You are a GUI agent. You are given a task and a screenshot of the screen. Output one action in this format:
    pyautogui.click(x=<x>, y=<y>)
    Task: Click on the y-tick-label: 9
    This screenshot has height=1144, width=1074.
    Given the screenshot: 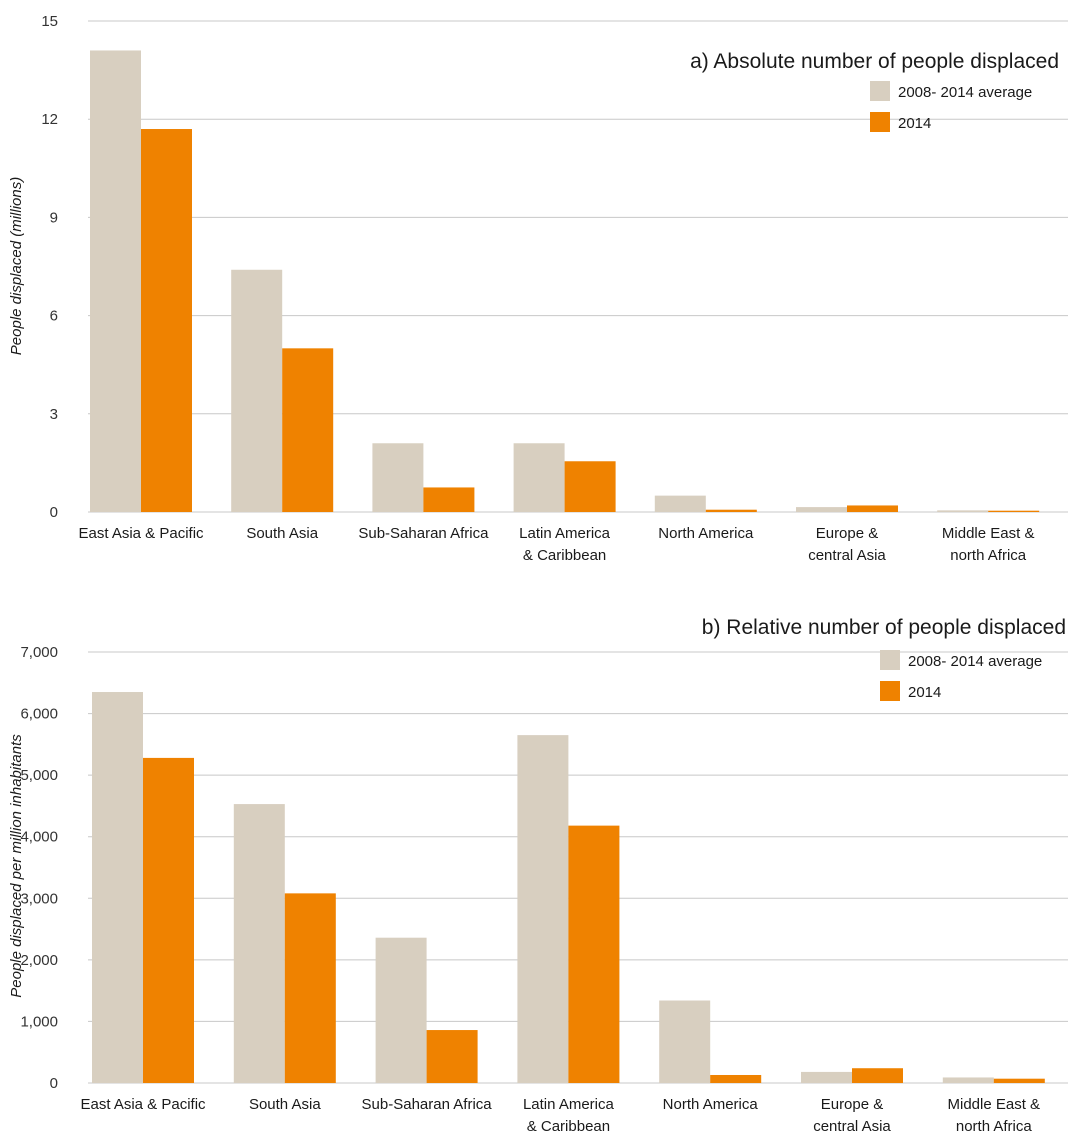 What is the action you would take?
    pyautogui.click(x=54, y=217)
    